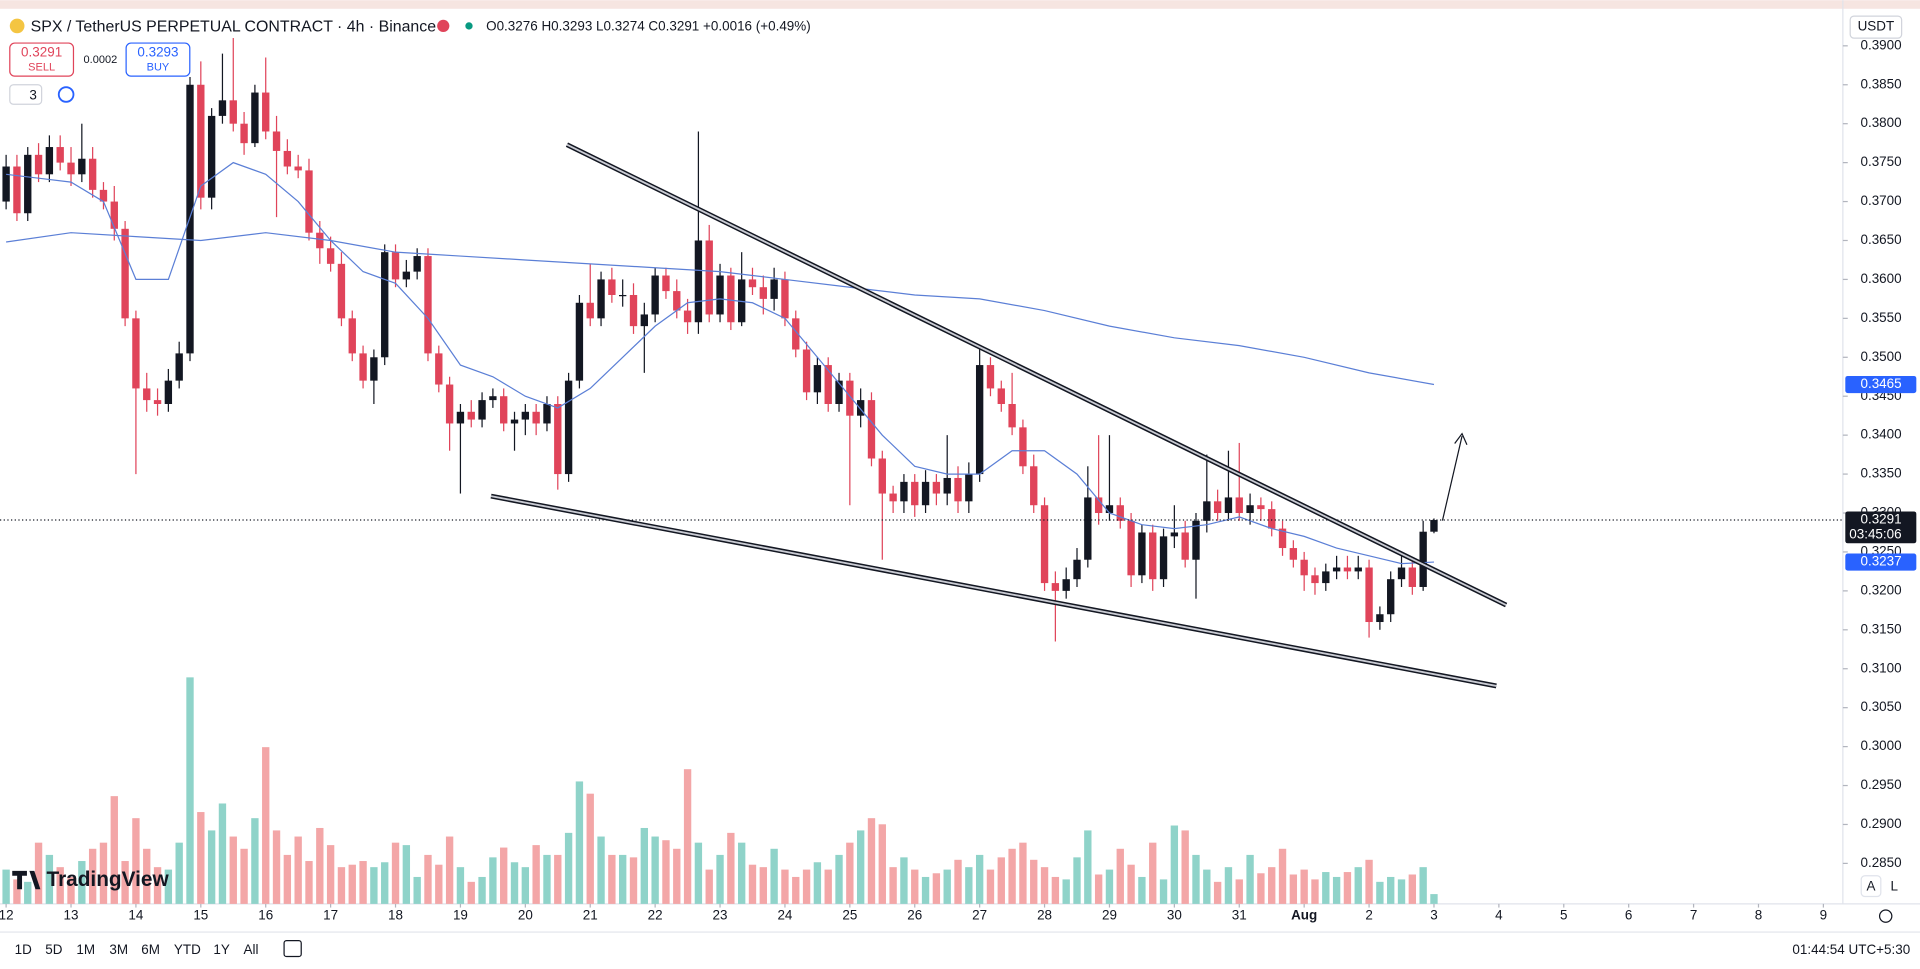 Image resolution: width=1920 pixels, height=969 pixels. Describe the element at coordinates (85, 949) in the screenshot. I see `range-button: 1M` at that location.